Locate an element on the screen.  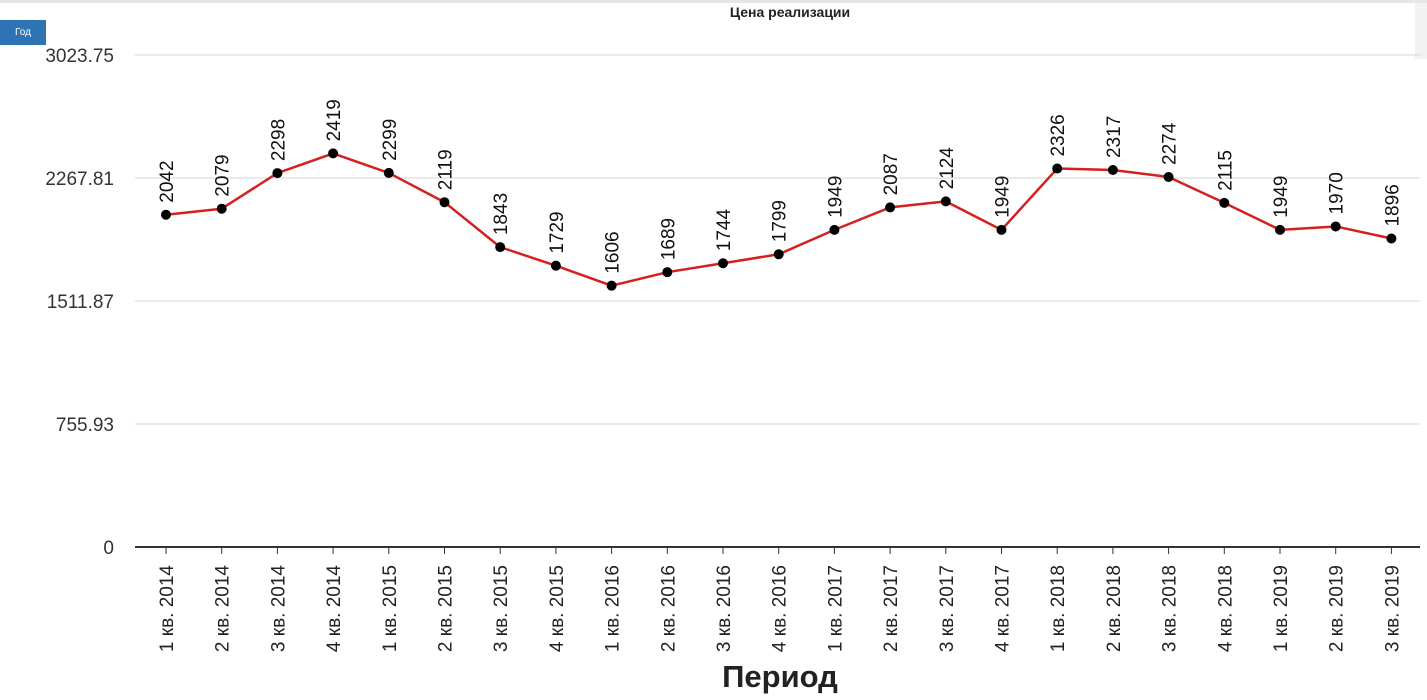
x-tick-label: 2 кв. 2016 is located at coordinates (668, 608).